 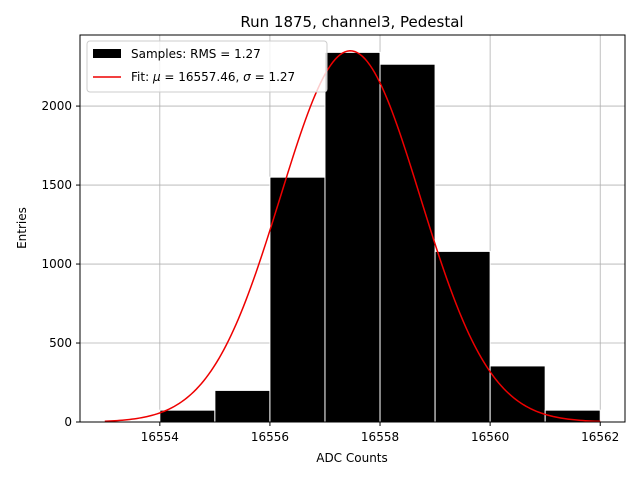 What do you see at coordinates (160, 437) in the screenshot?
I see `x-tick-label: 16554` at bounding box center [160, 437].